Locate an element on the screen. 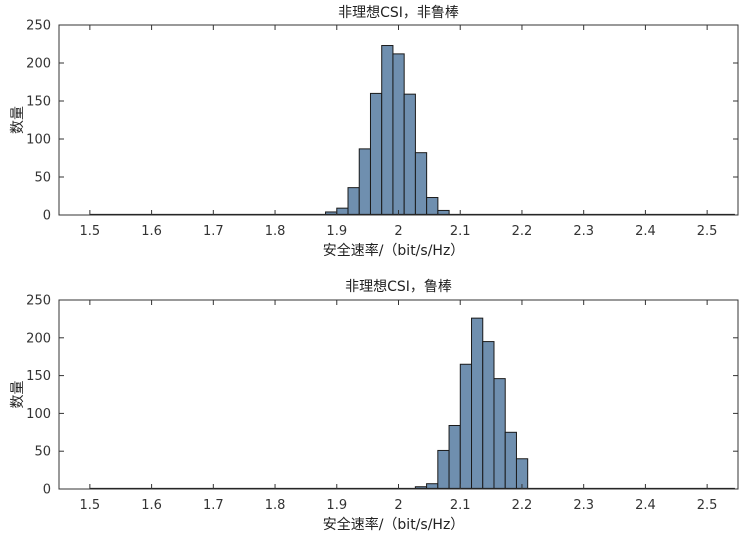 This screenshot has height=535, width=750. chart-title: 非理想CSI，鲁棒 is located at coordinates (398, 287).